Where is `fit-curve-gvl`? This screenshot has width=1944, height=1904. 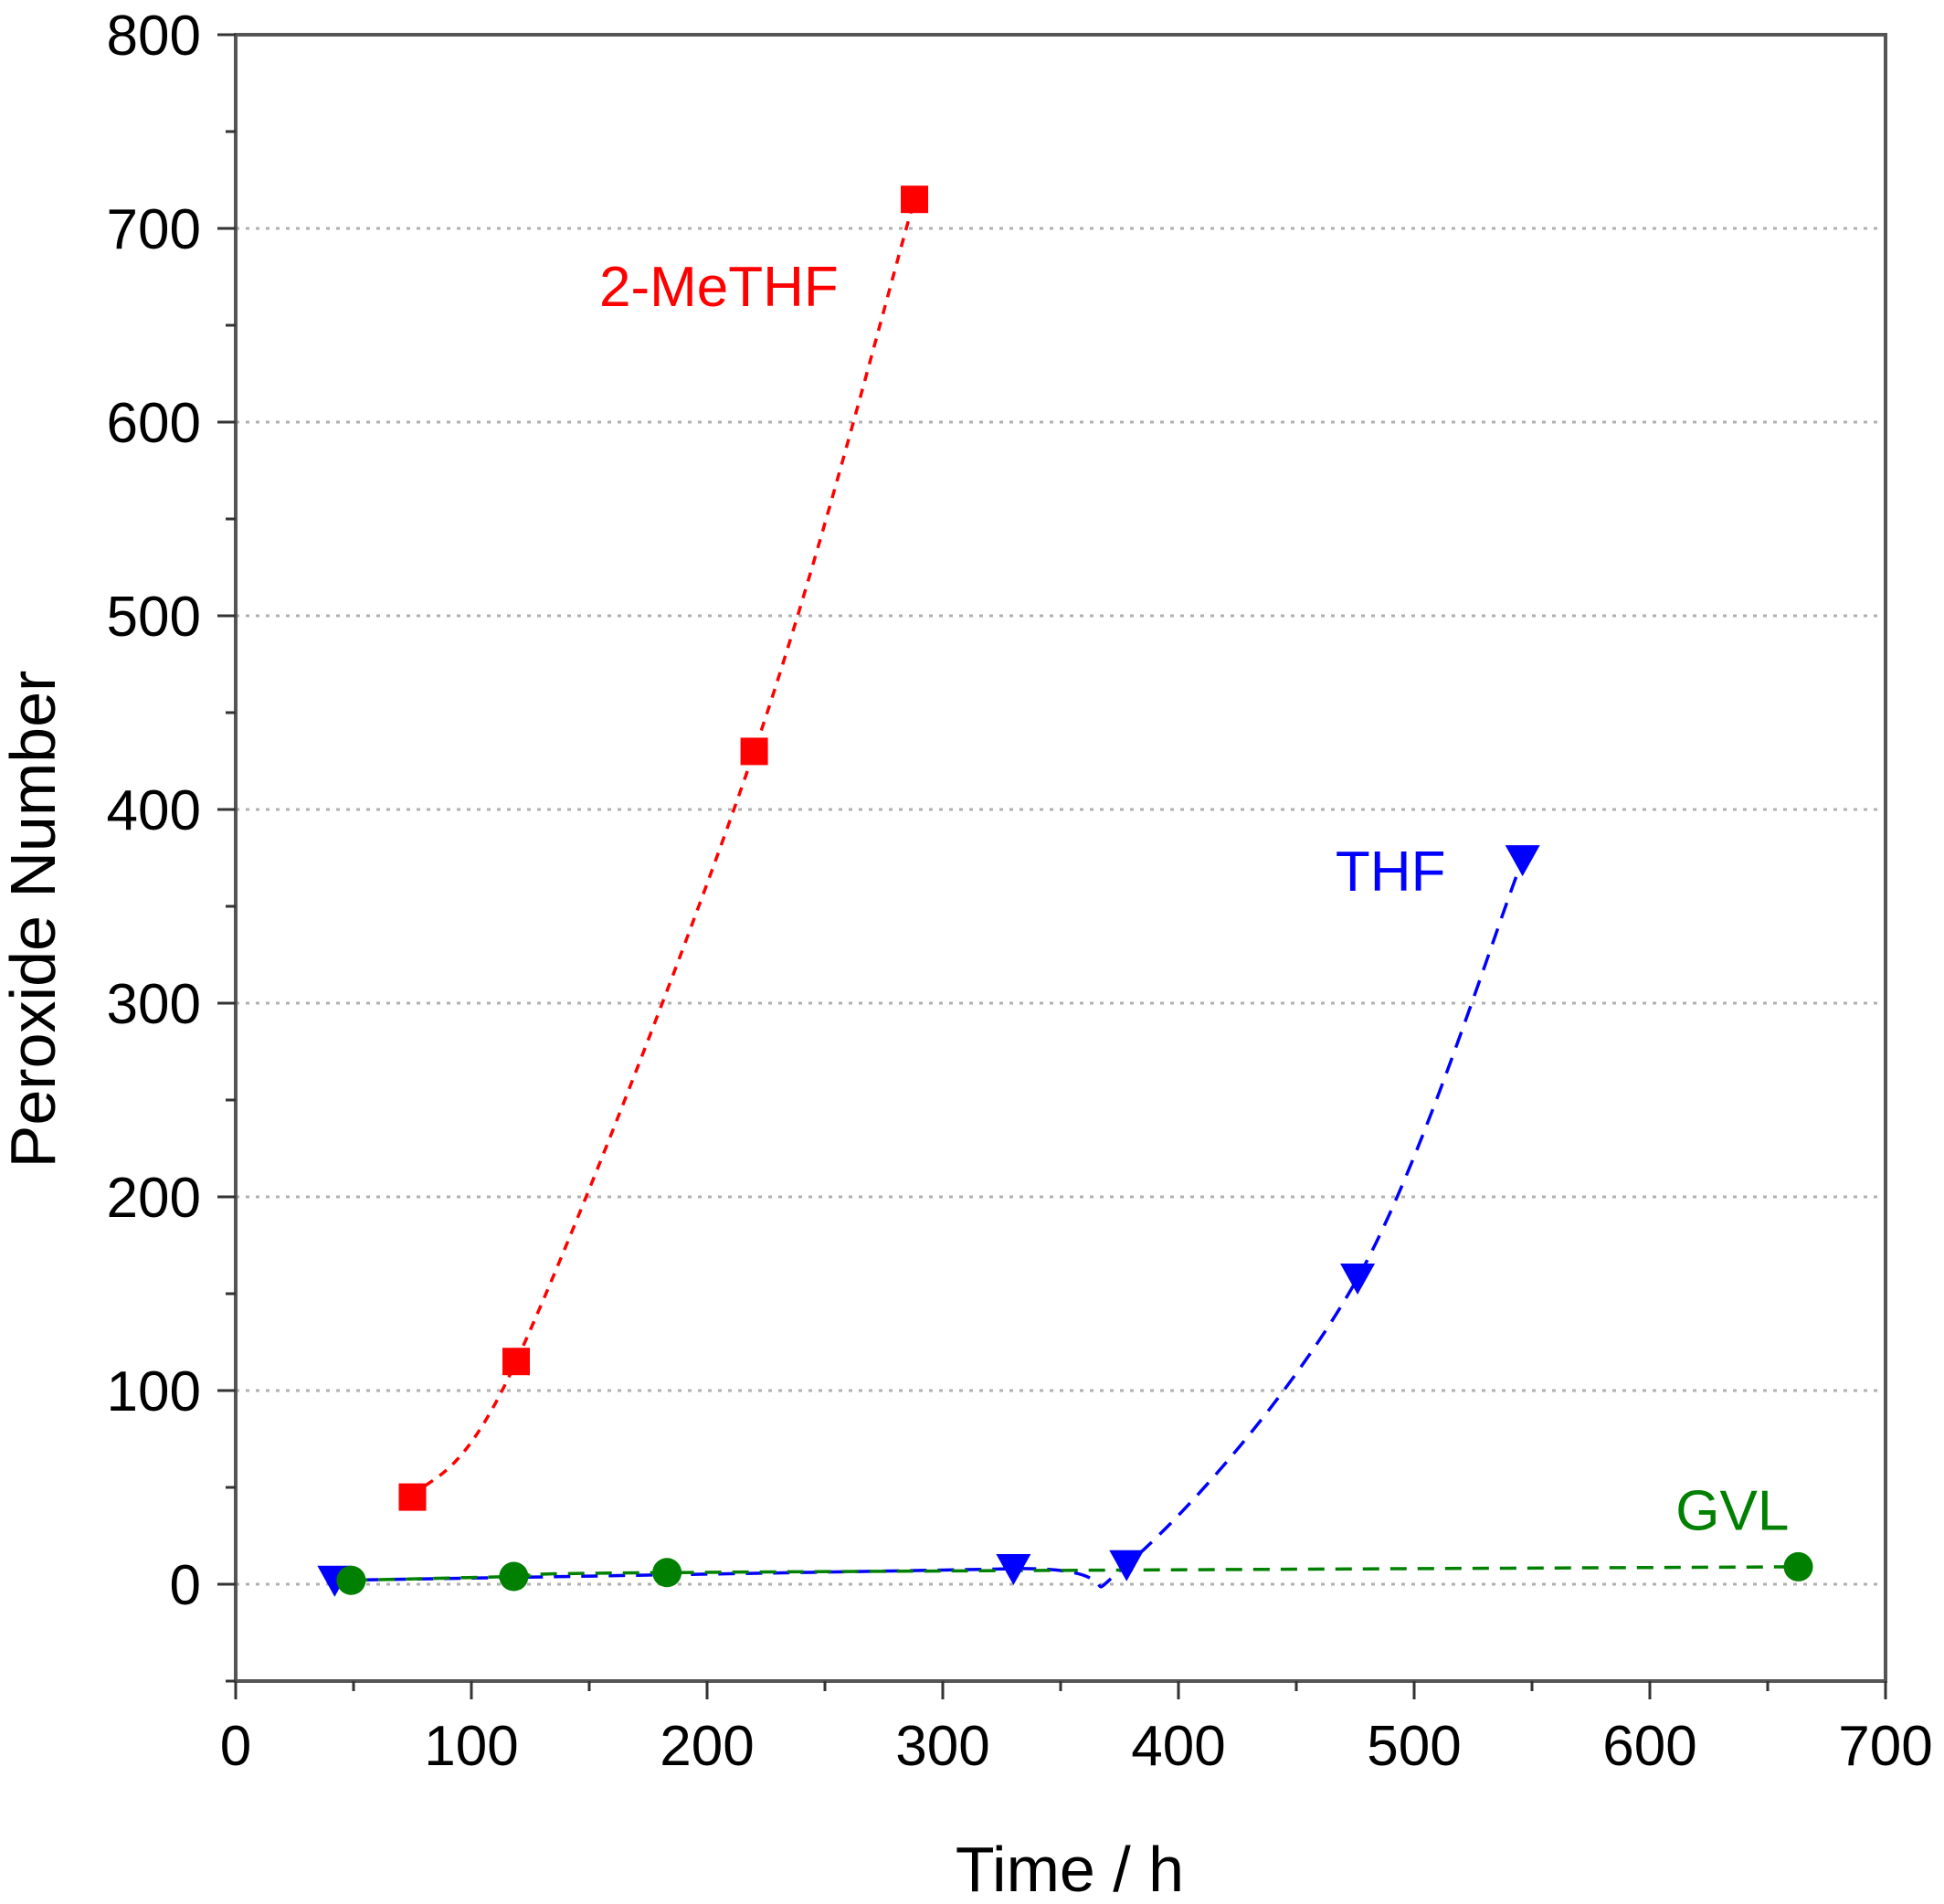
fit-curve-gvl is located at coordinates (1075, 1574).